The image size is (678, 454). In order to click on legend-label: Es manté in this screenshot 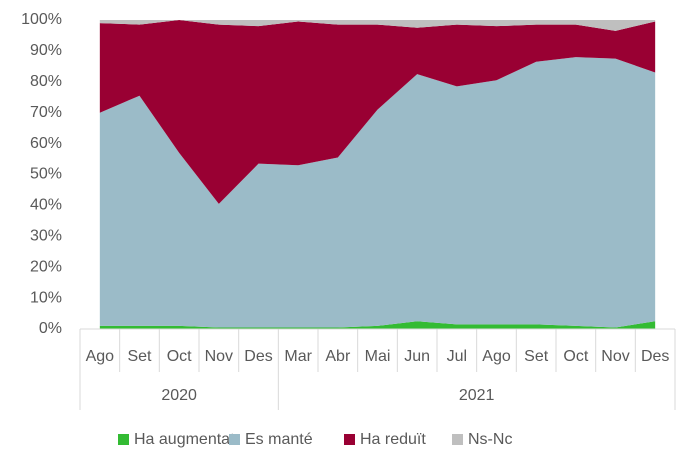, I will do `click(279, 439)`.